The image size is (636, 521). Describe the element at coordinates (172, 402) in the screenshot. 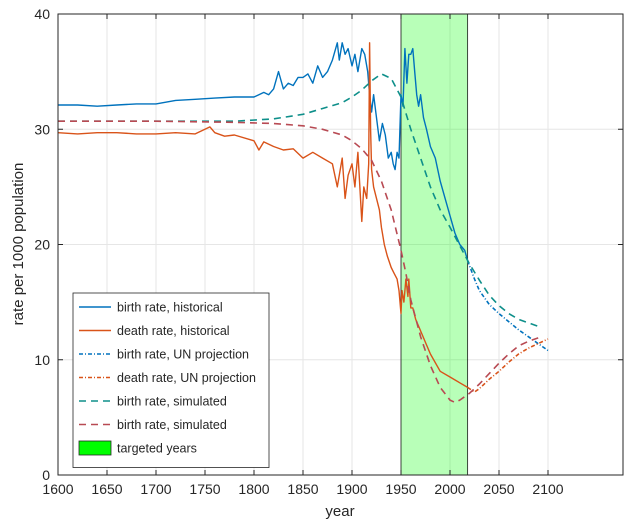

I see `legend-label-4: birth rate, simulated` at that location.